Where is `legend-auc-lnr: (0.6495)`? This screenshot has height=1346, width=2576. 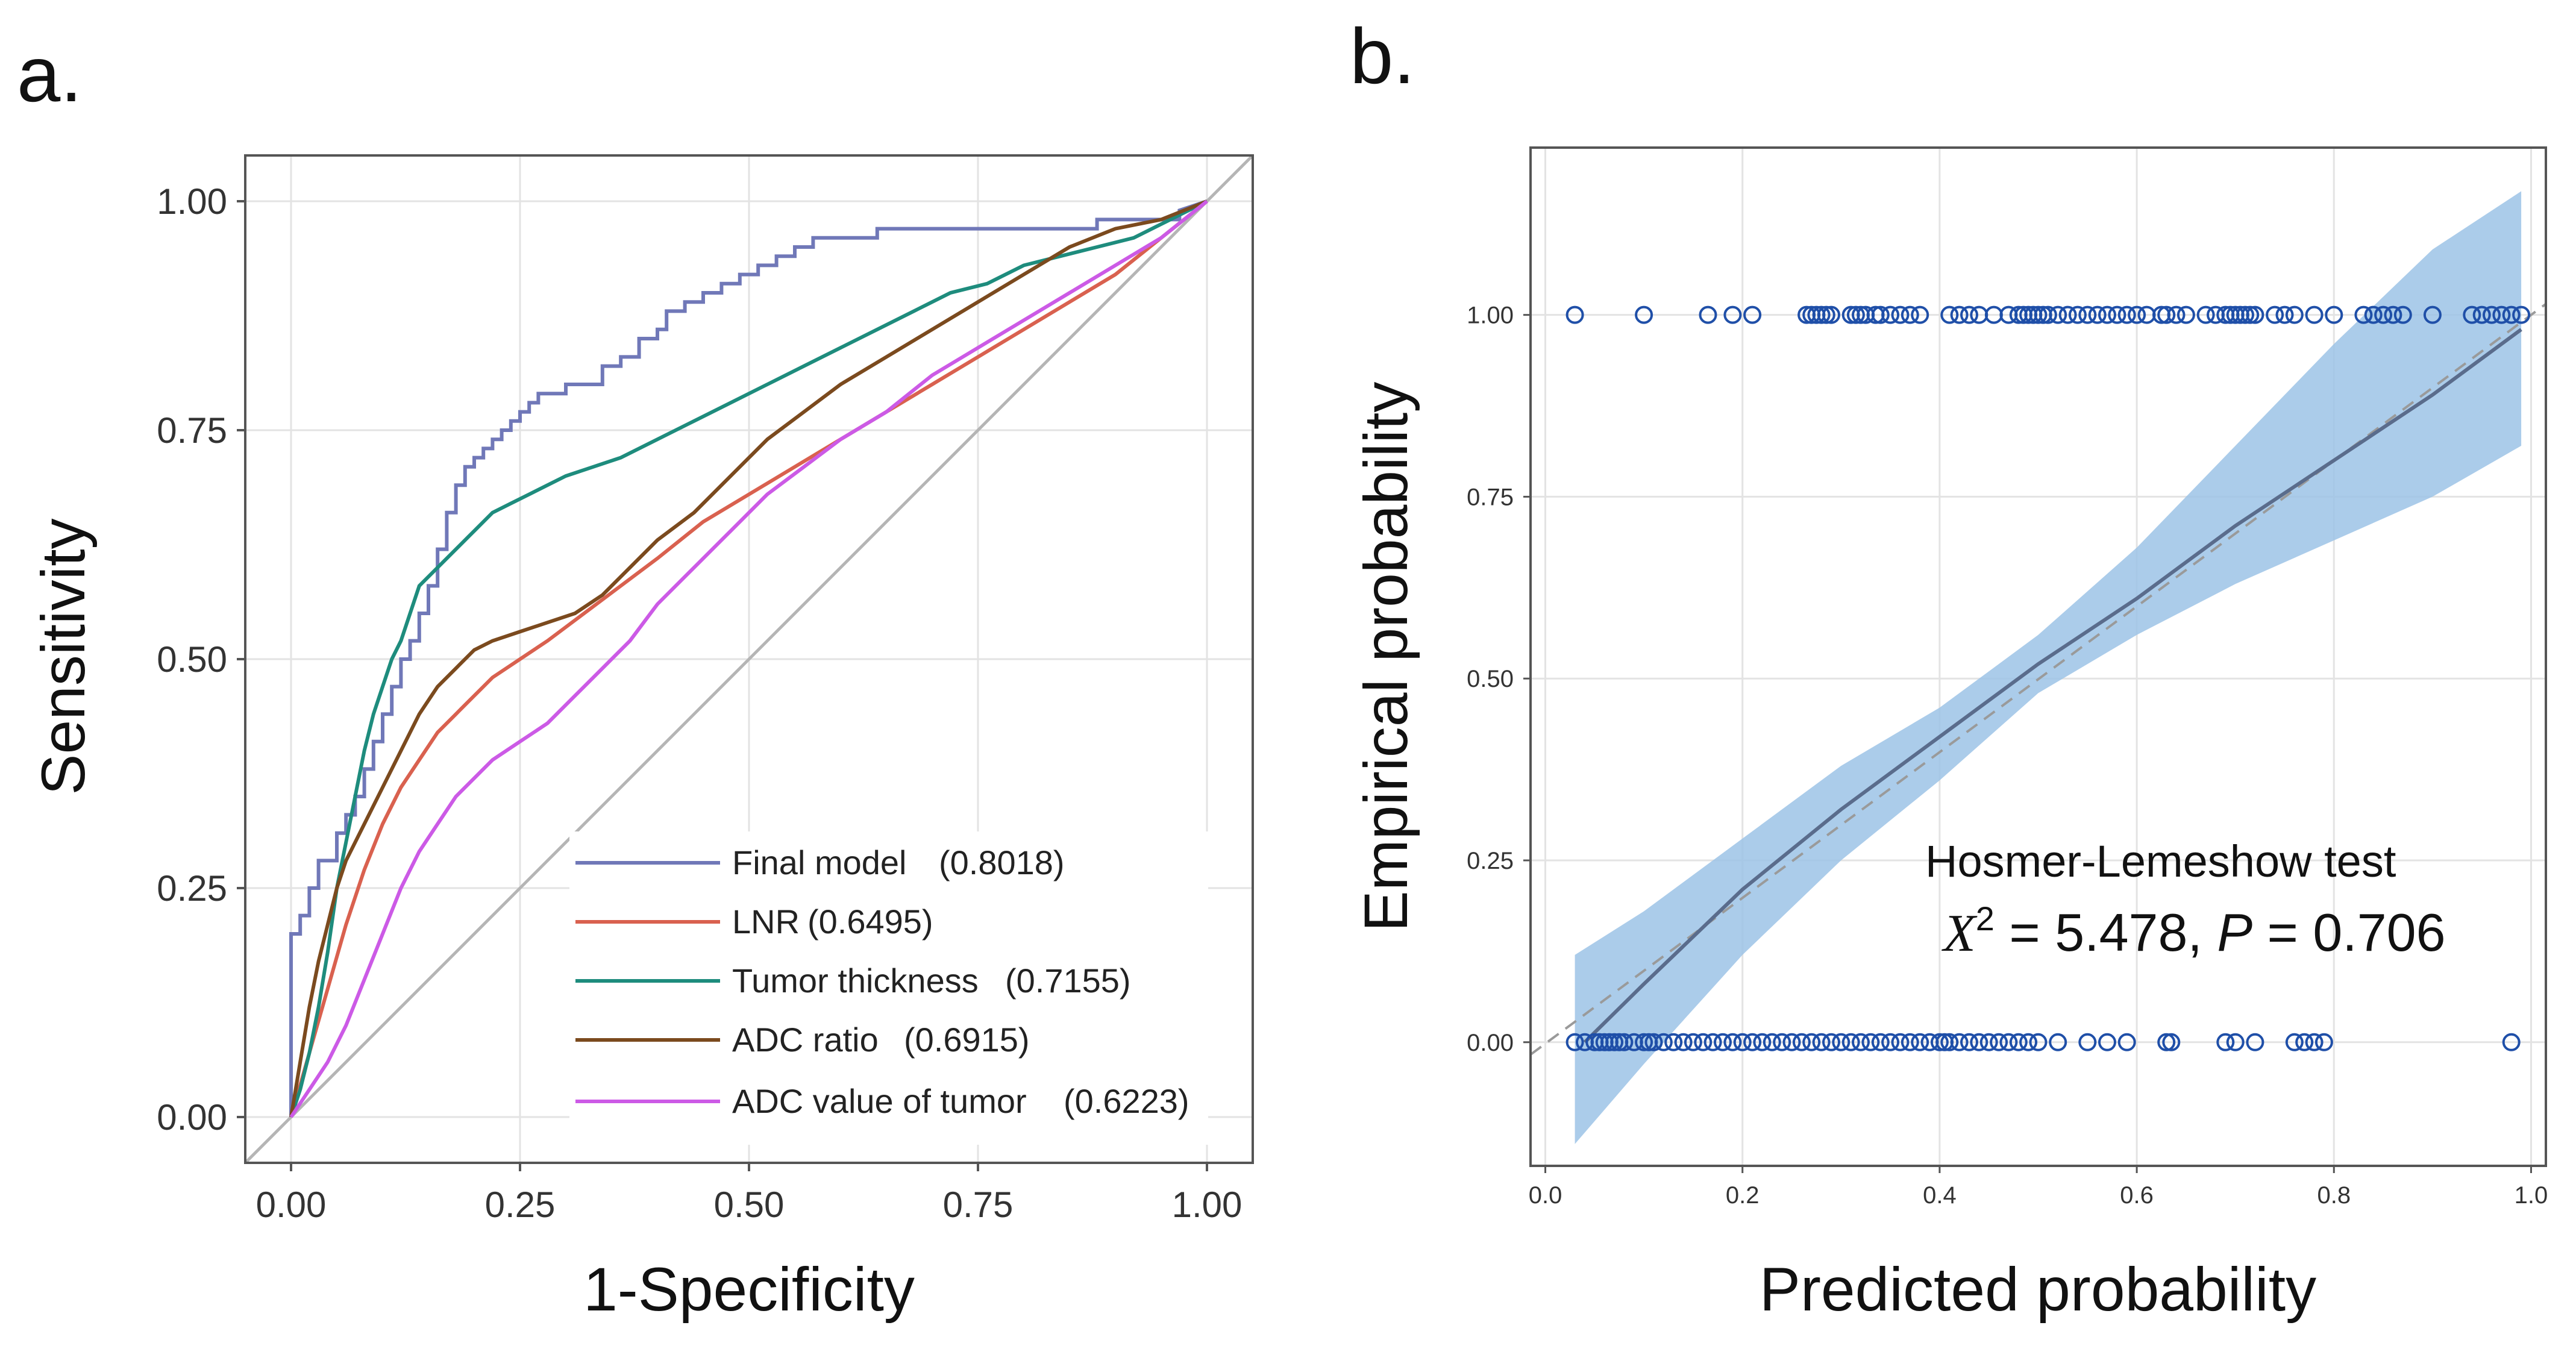
legend-auc-lnr: (0.6495) is located at coordinates (870, 922).